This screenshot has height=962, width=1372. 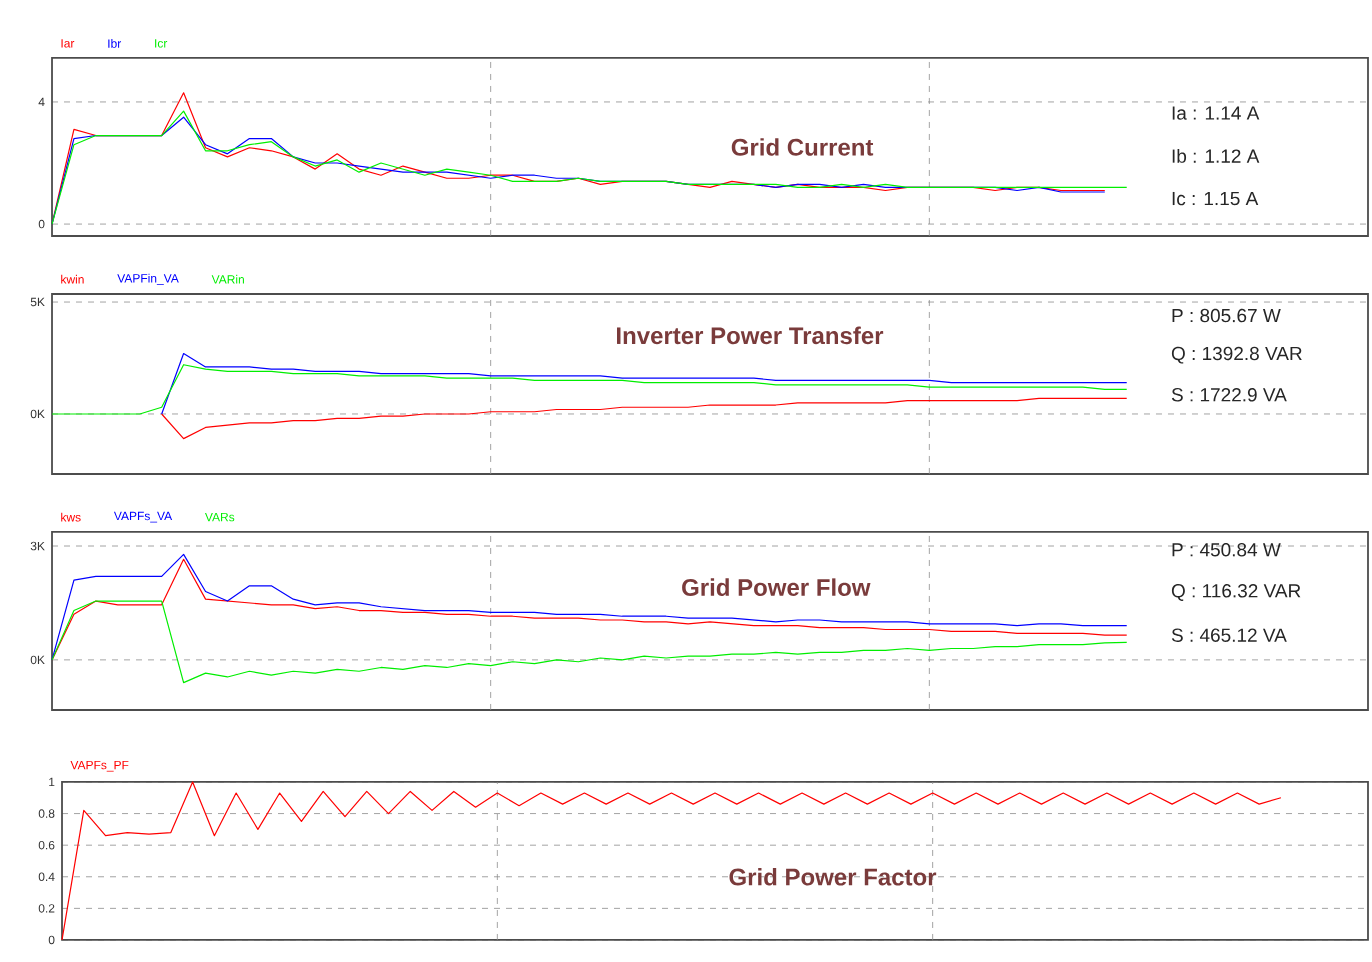 What do you see at coordinates (1229, 635) in the screenshot?
I see `annotation: S : 465.12 VA` at bounding box center [1229, 635].